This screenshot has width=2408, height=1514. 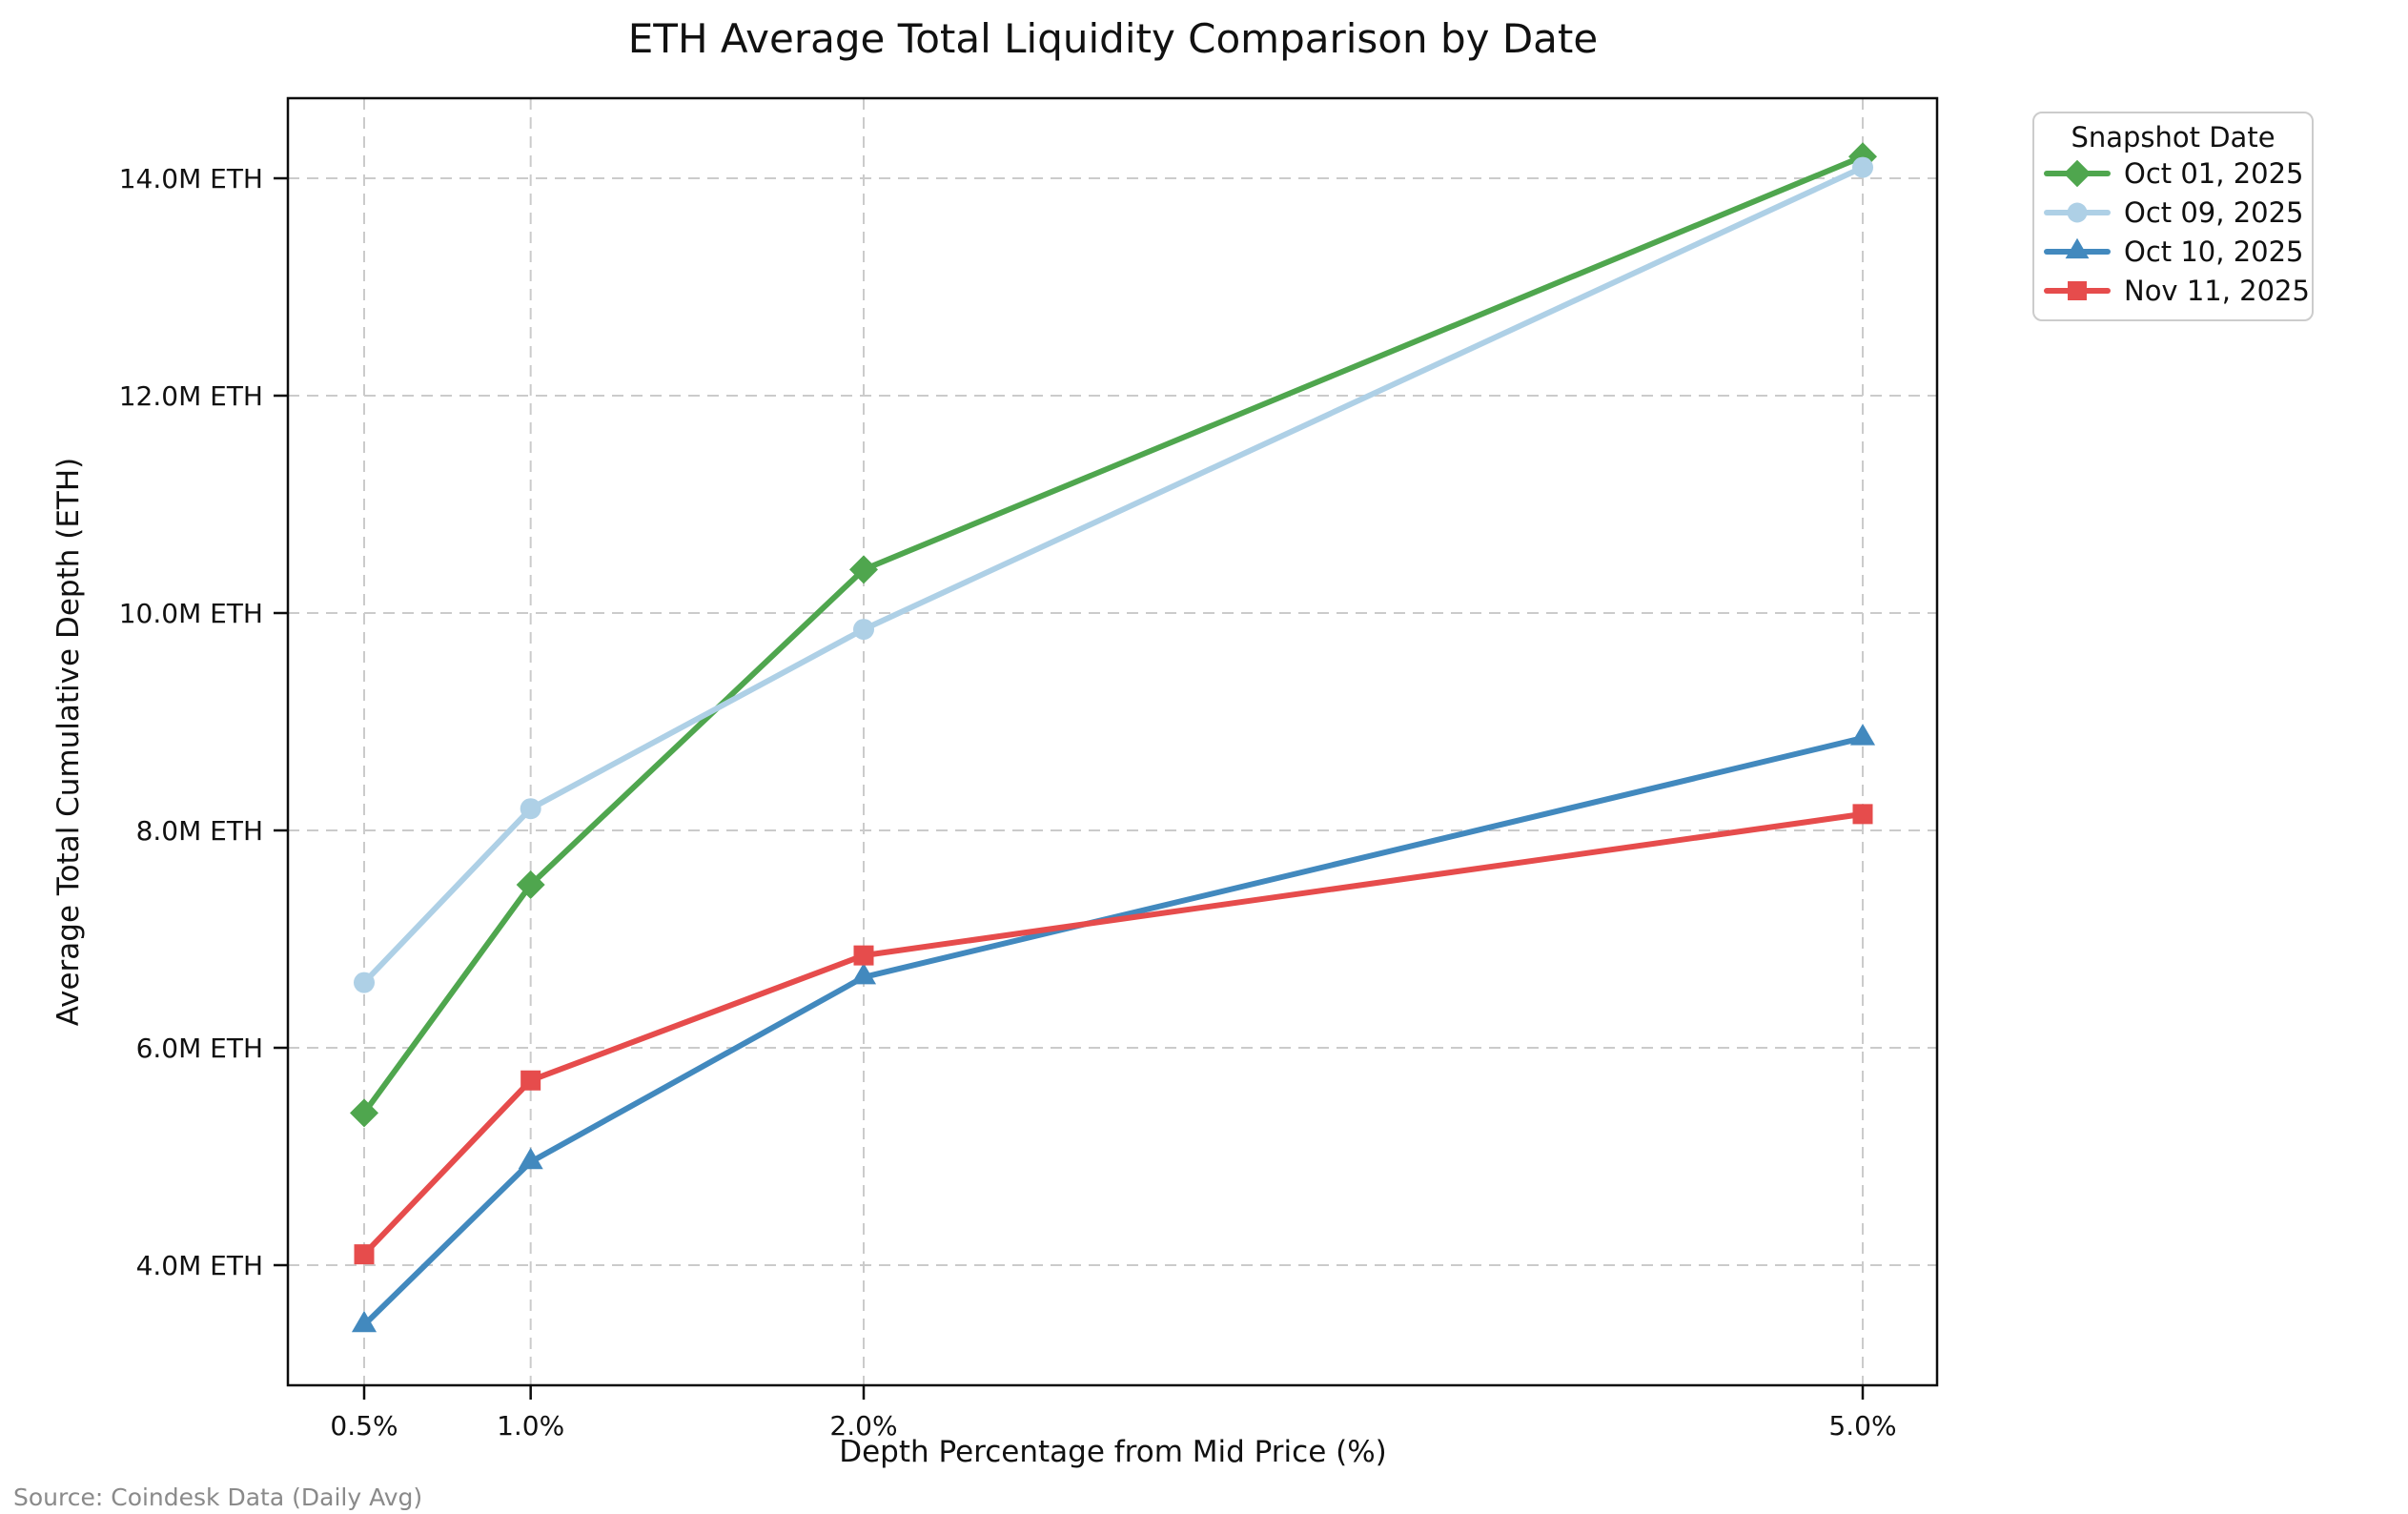 I want to click on y-tick-label: 4.0M ETH, so click(x=199, y=1265).